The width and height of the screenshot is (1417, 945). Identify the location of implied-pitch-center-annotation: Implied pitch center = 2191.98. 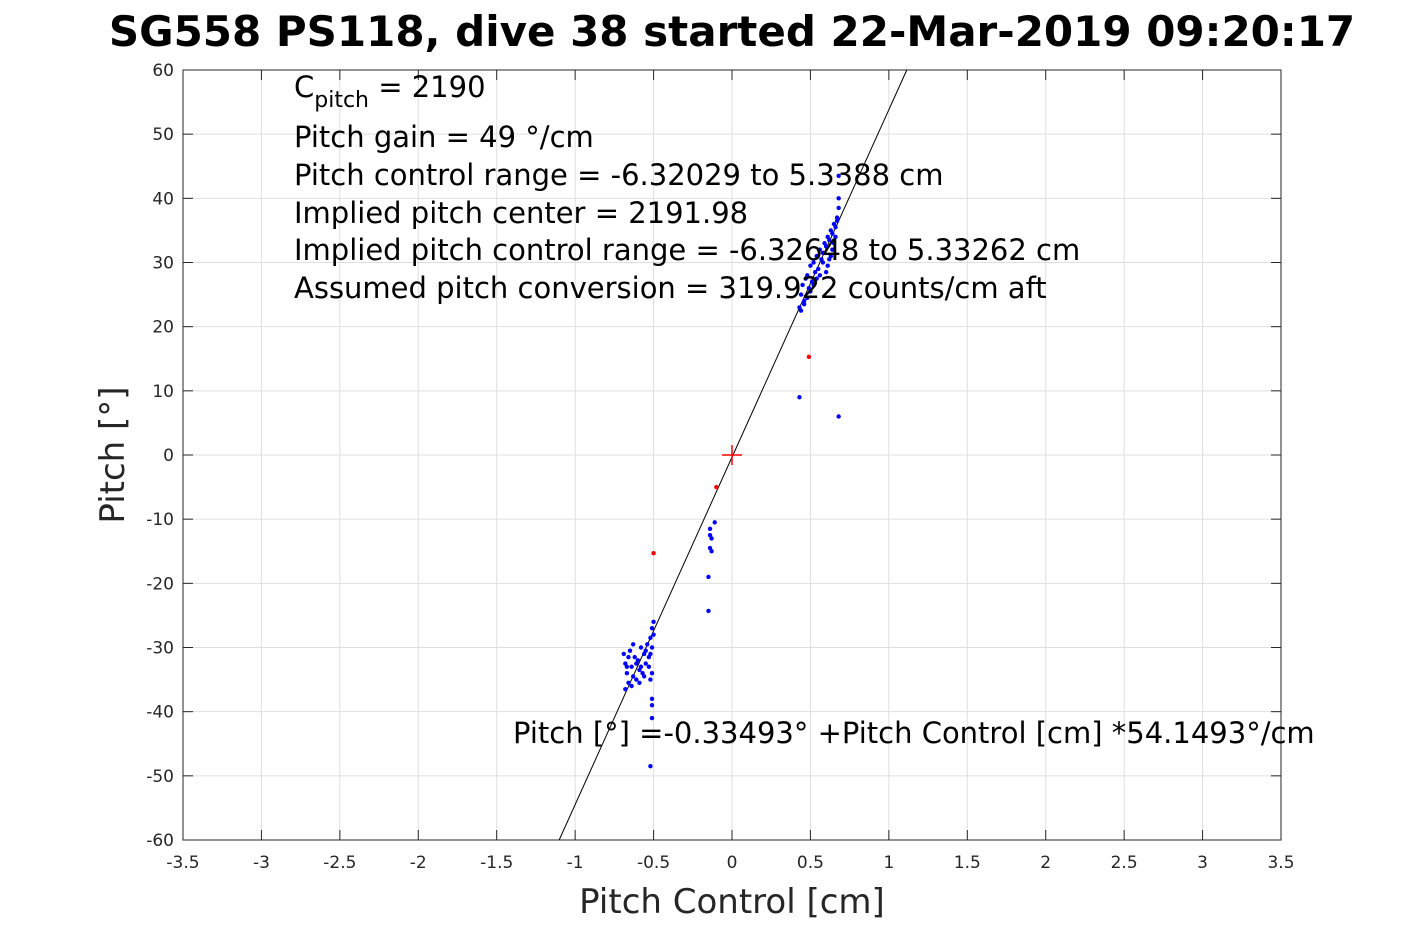
(521, 213).